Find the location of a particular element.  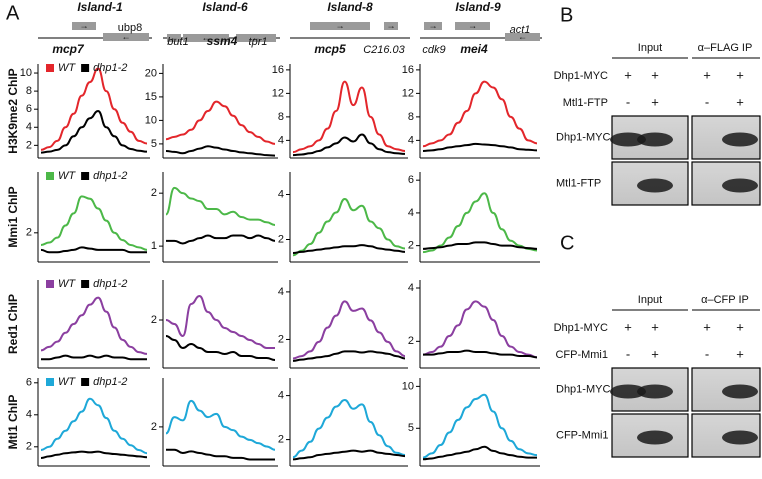

gene-name: but1 is located at coordinates (177, 42).